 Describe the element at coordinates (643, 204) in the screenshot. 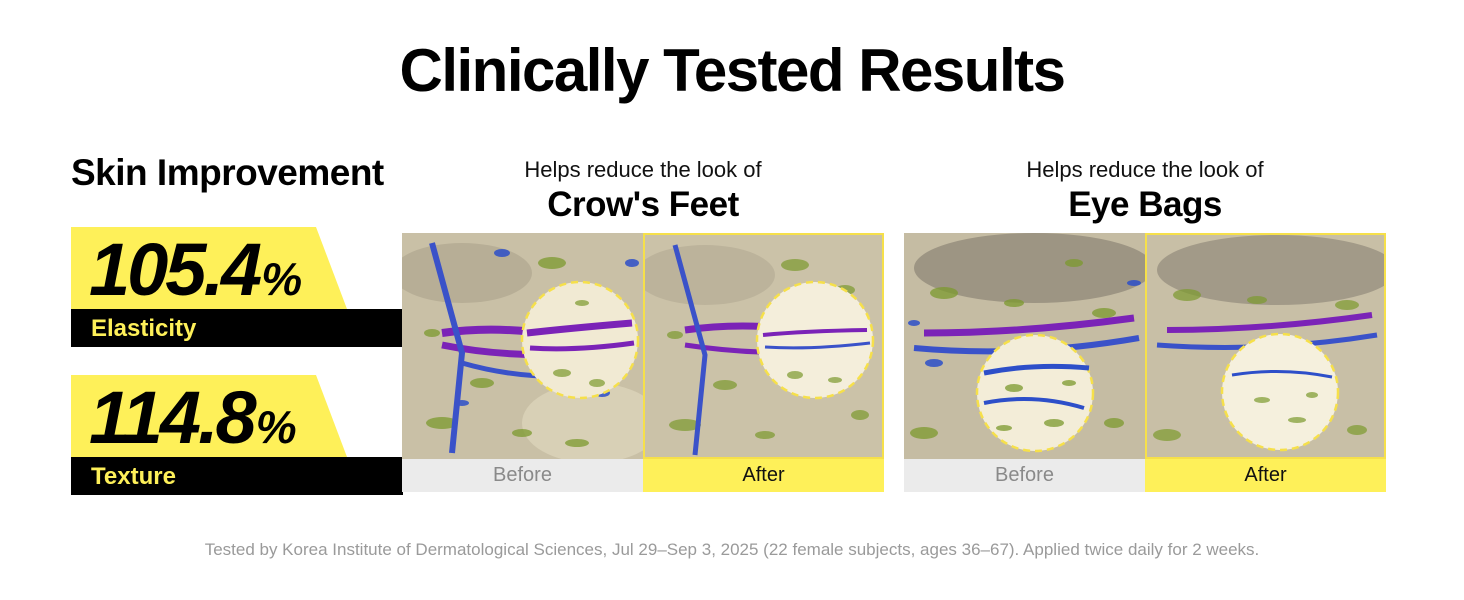

I see `panel-headline: Crow's Feet` at that location.